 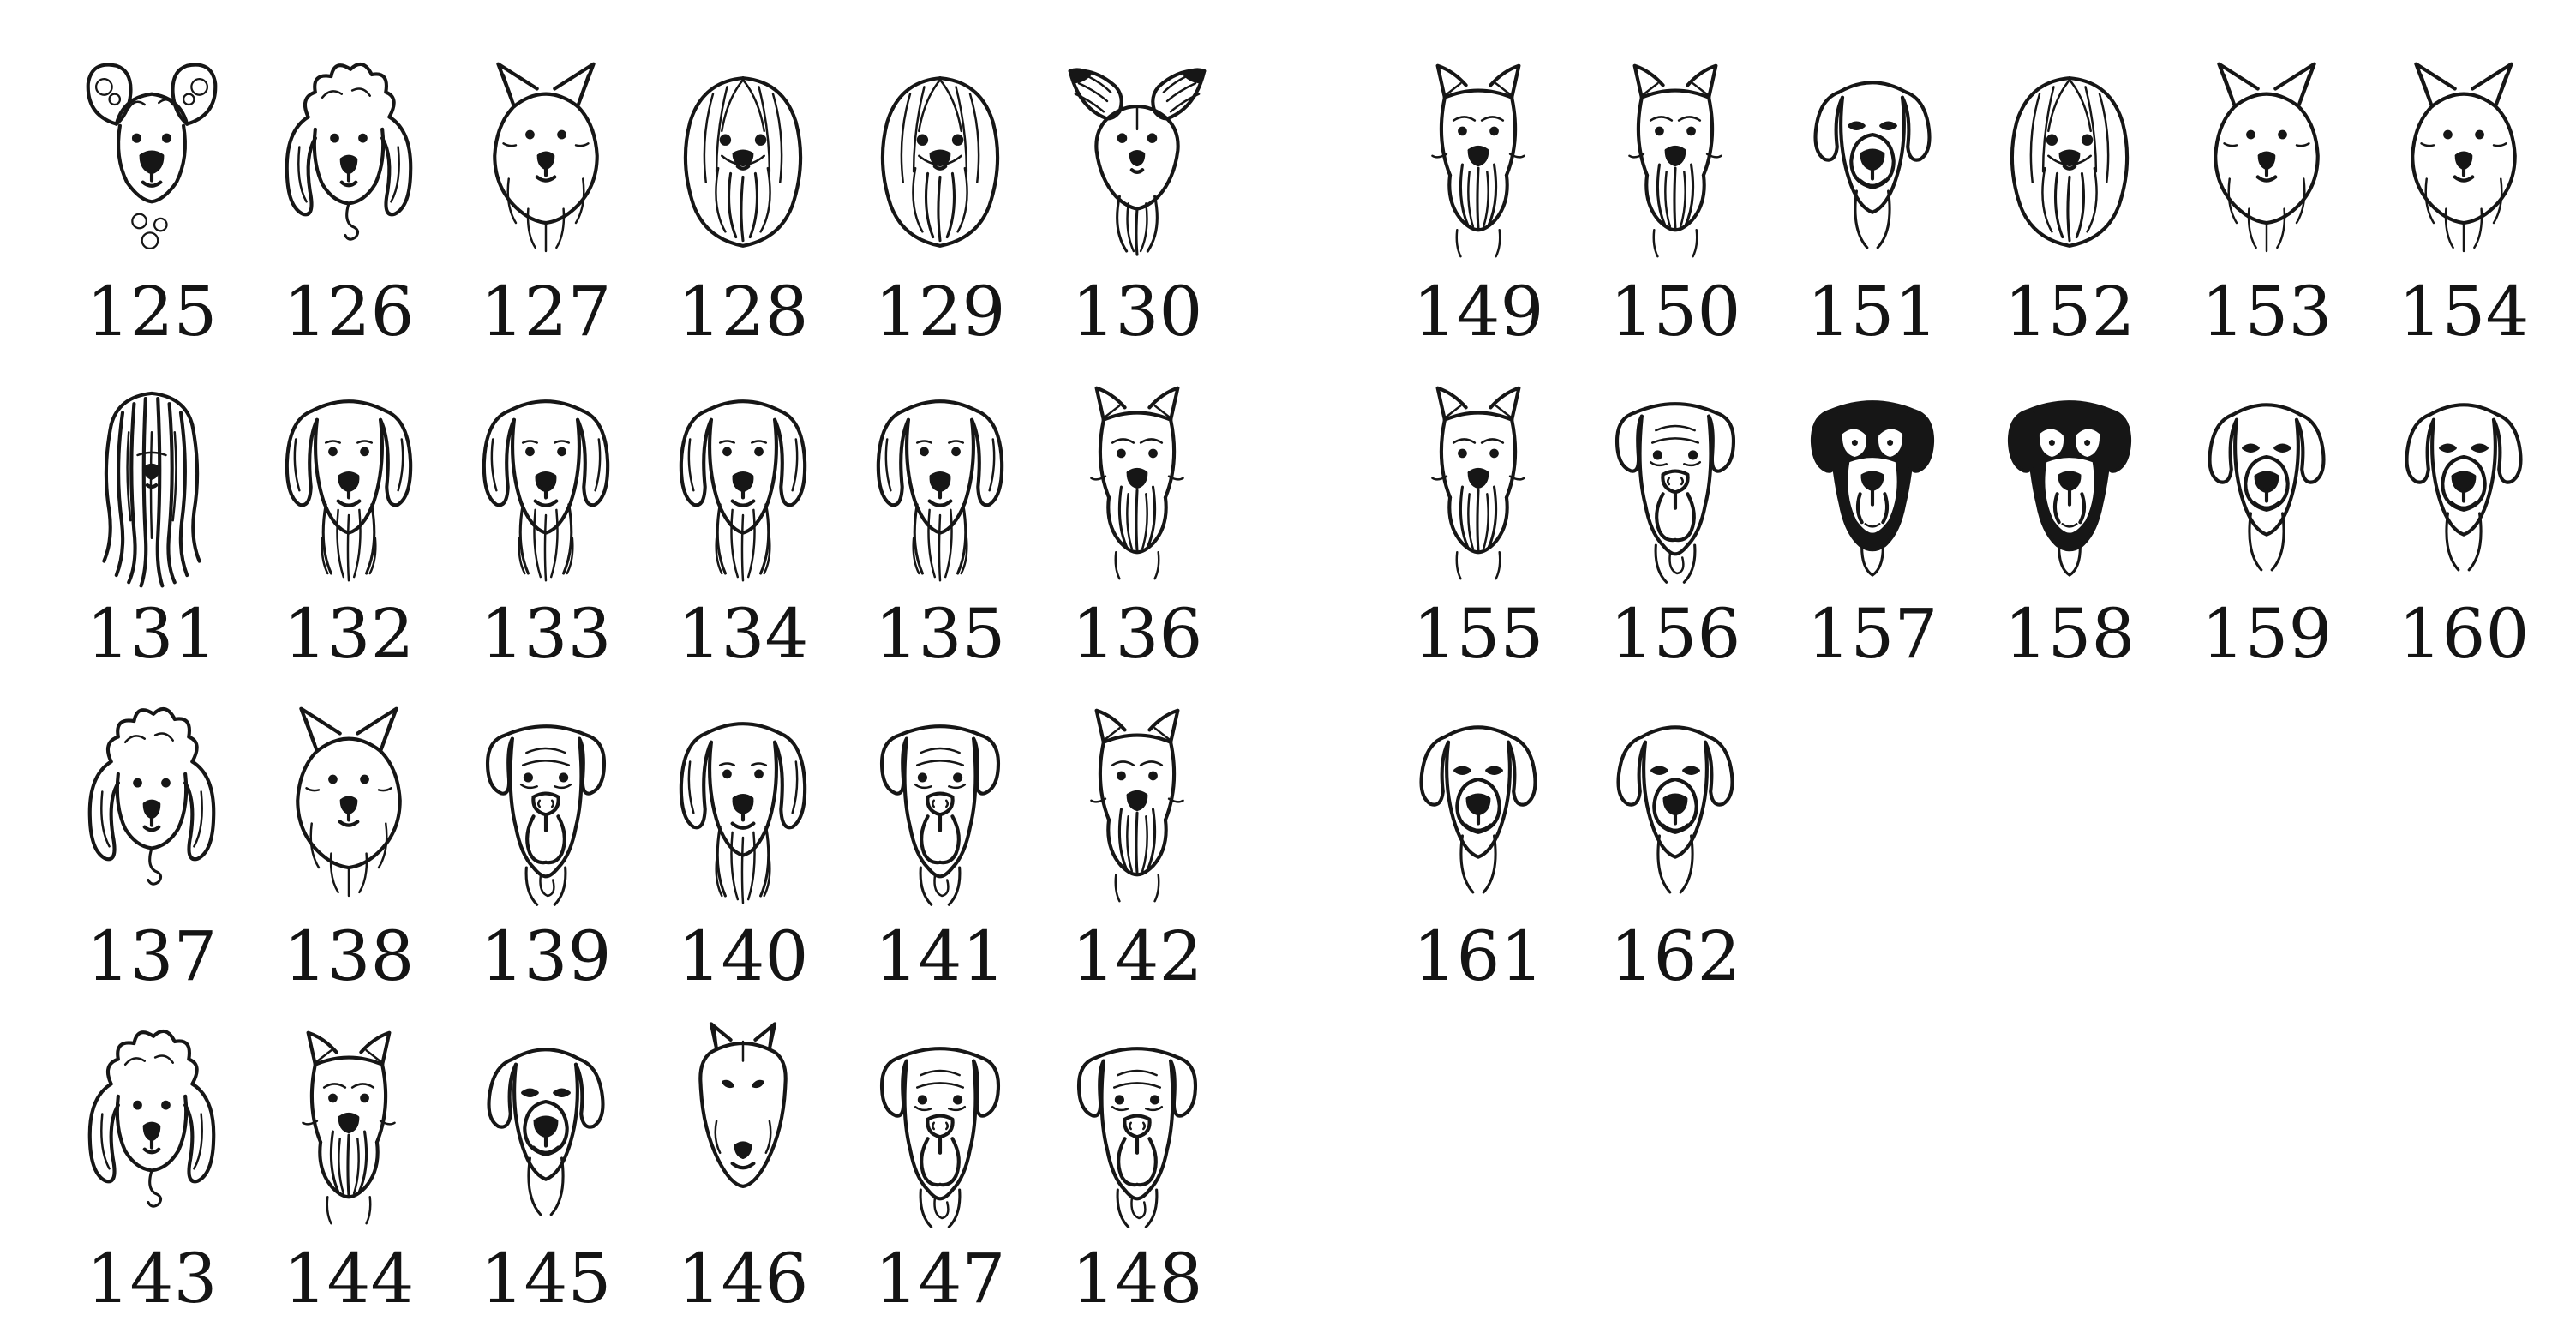 I want to click on yorkshire-terrier-line-art-icon, so click(x=1478, y=163).